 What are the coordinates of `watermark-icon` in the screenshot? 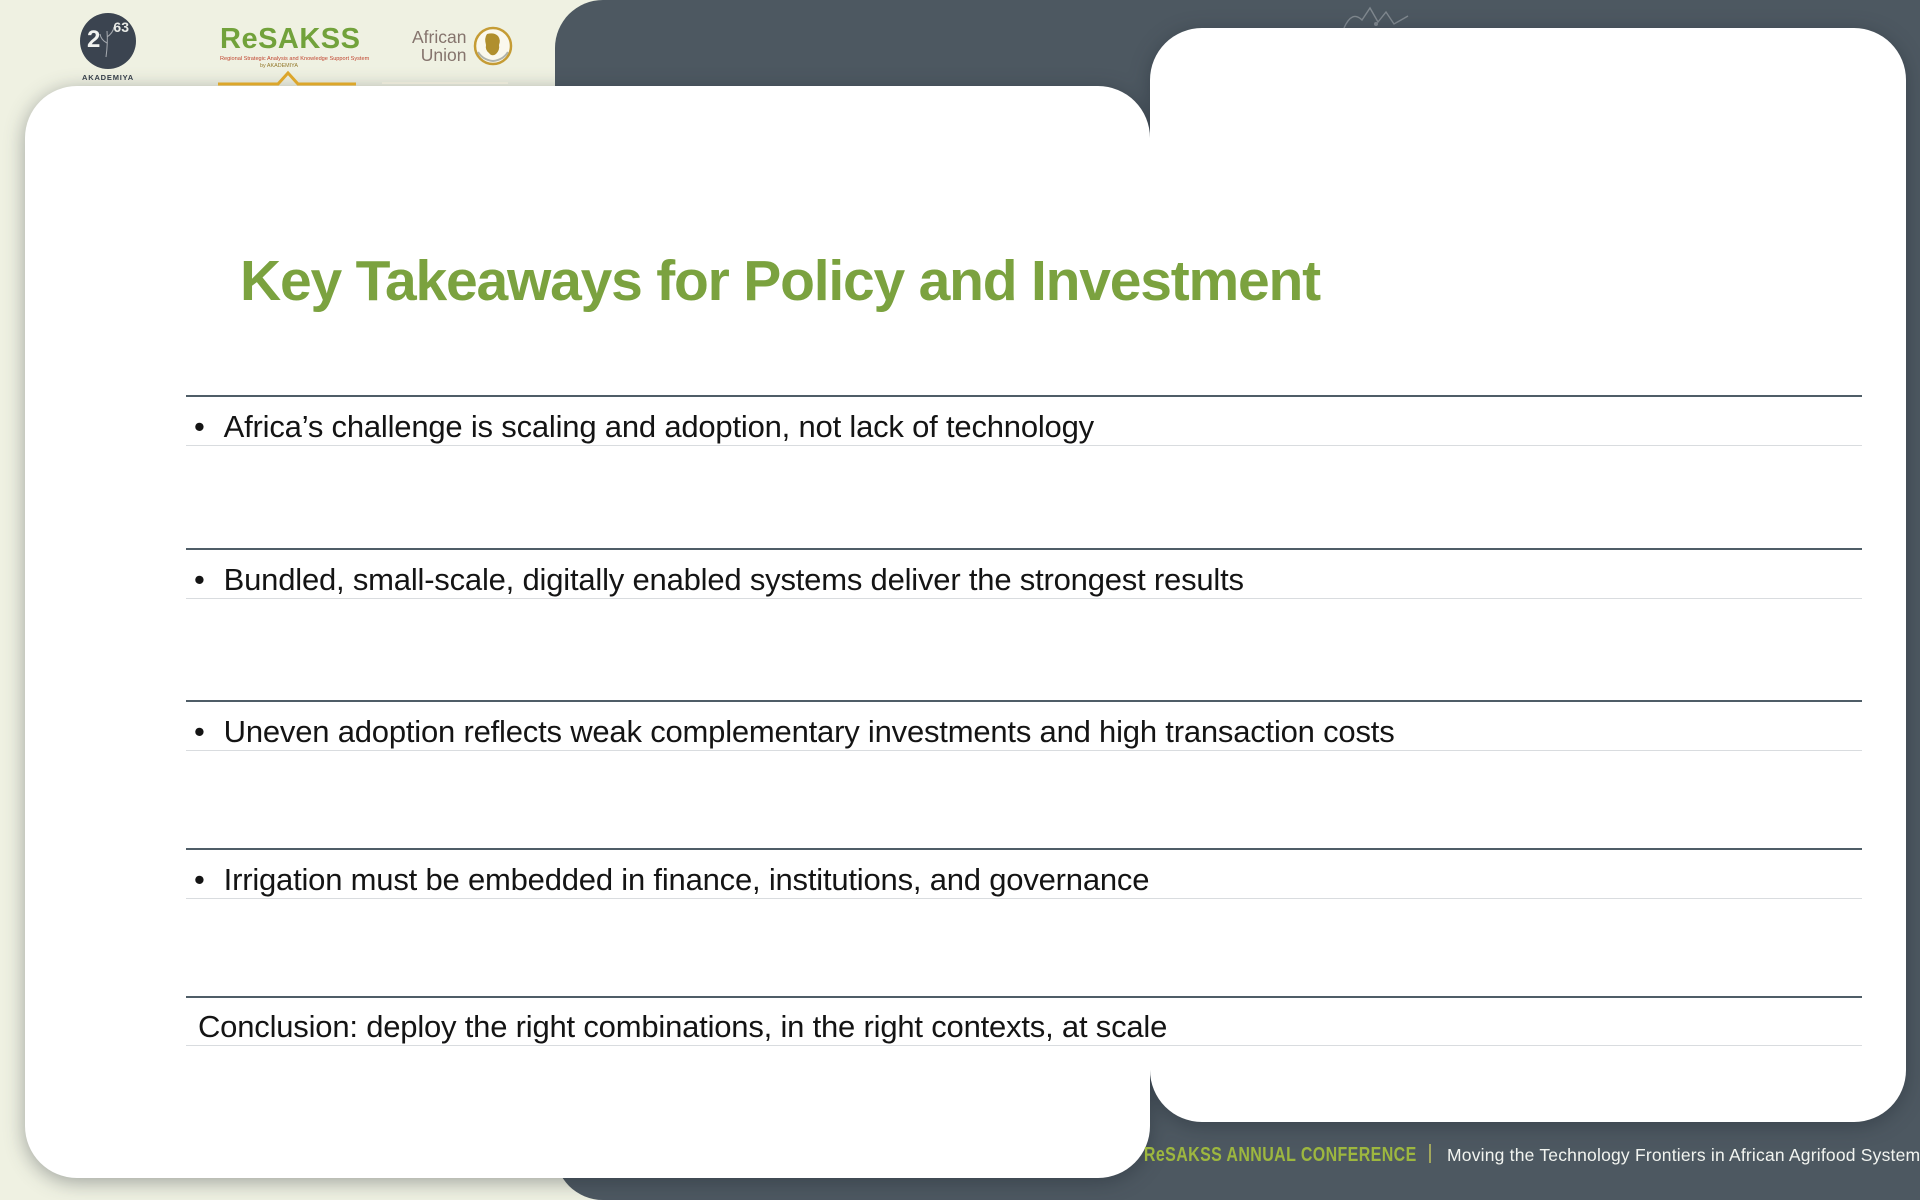 It's located at (1376, 17).